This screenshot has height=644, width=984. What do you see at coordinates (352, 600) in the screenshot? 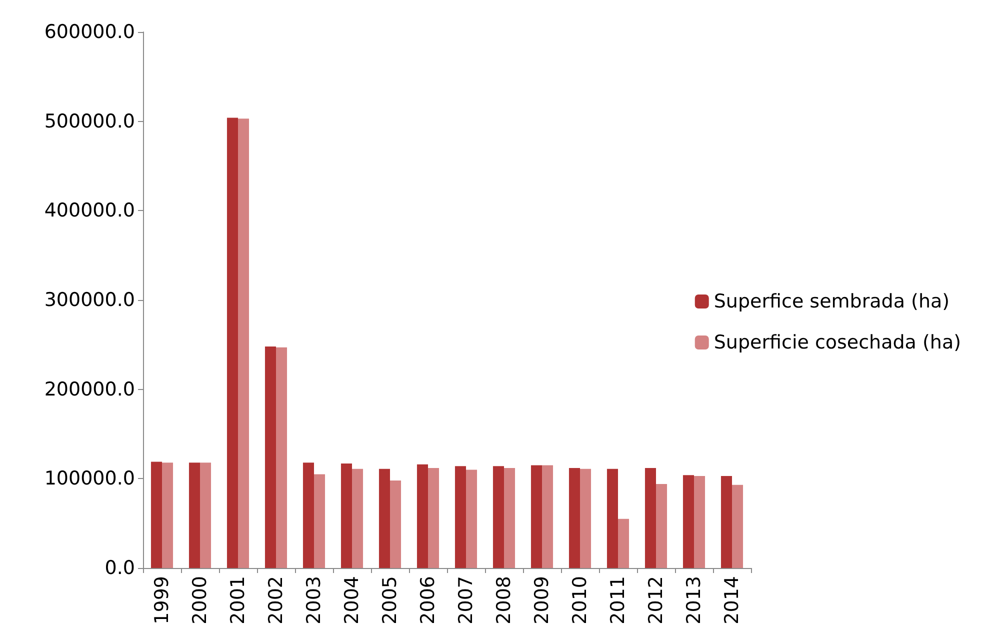
I see `x-tick-label: 2004` at bounding box center [352, 600].